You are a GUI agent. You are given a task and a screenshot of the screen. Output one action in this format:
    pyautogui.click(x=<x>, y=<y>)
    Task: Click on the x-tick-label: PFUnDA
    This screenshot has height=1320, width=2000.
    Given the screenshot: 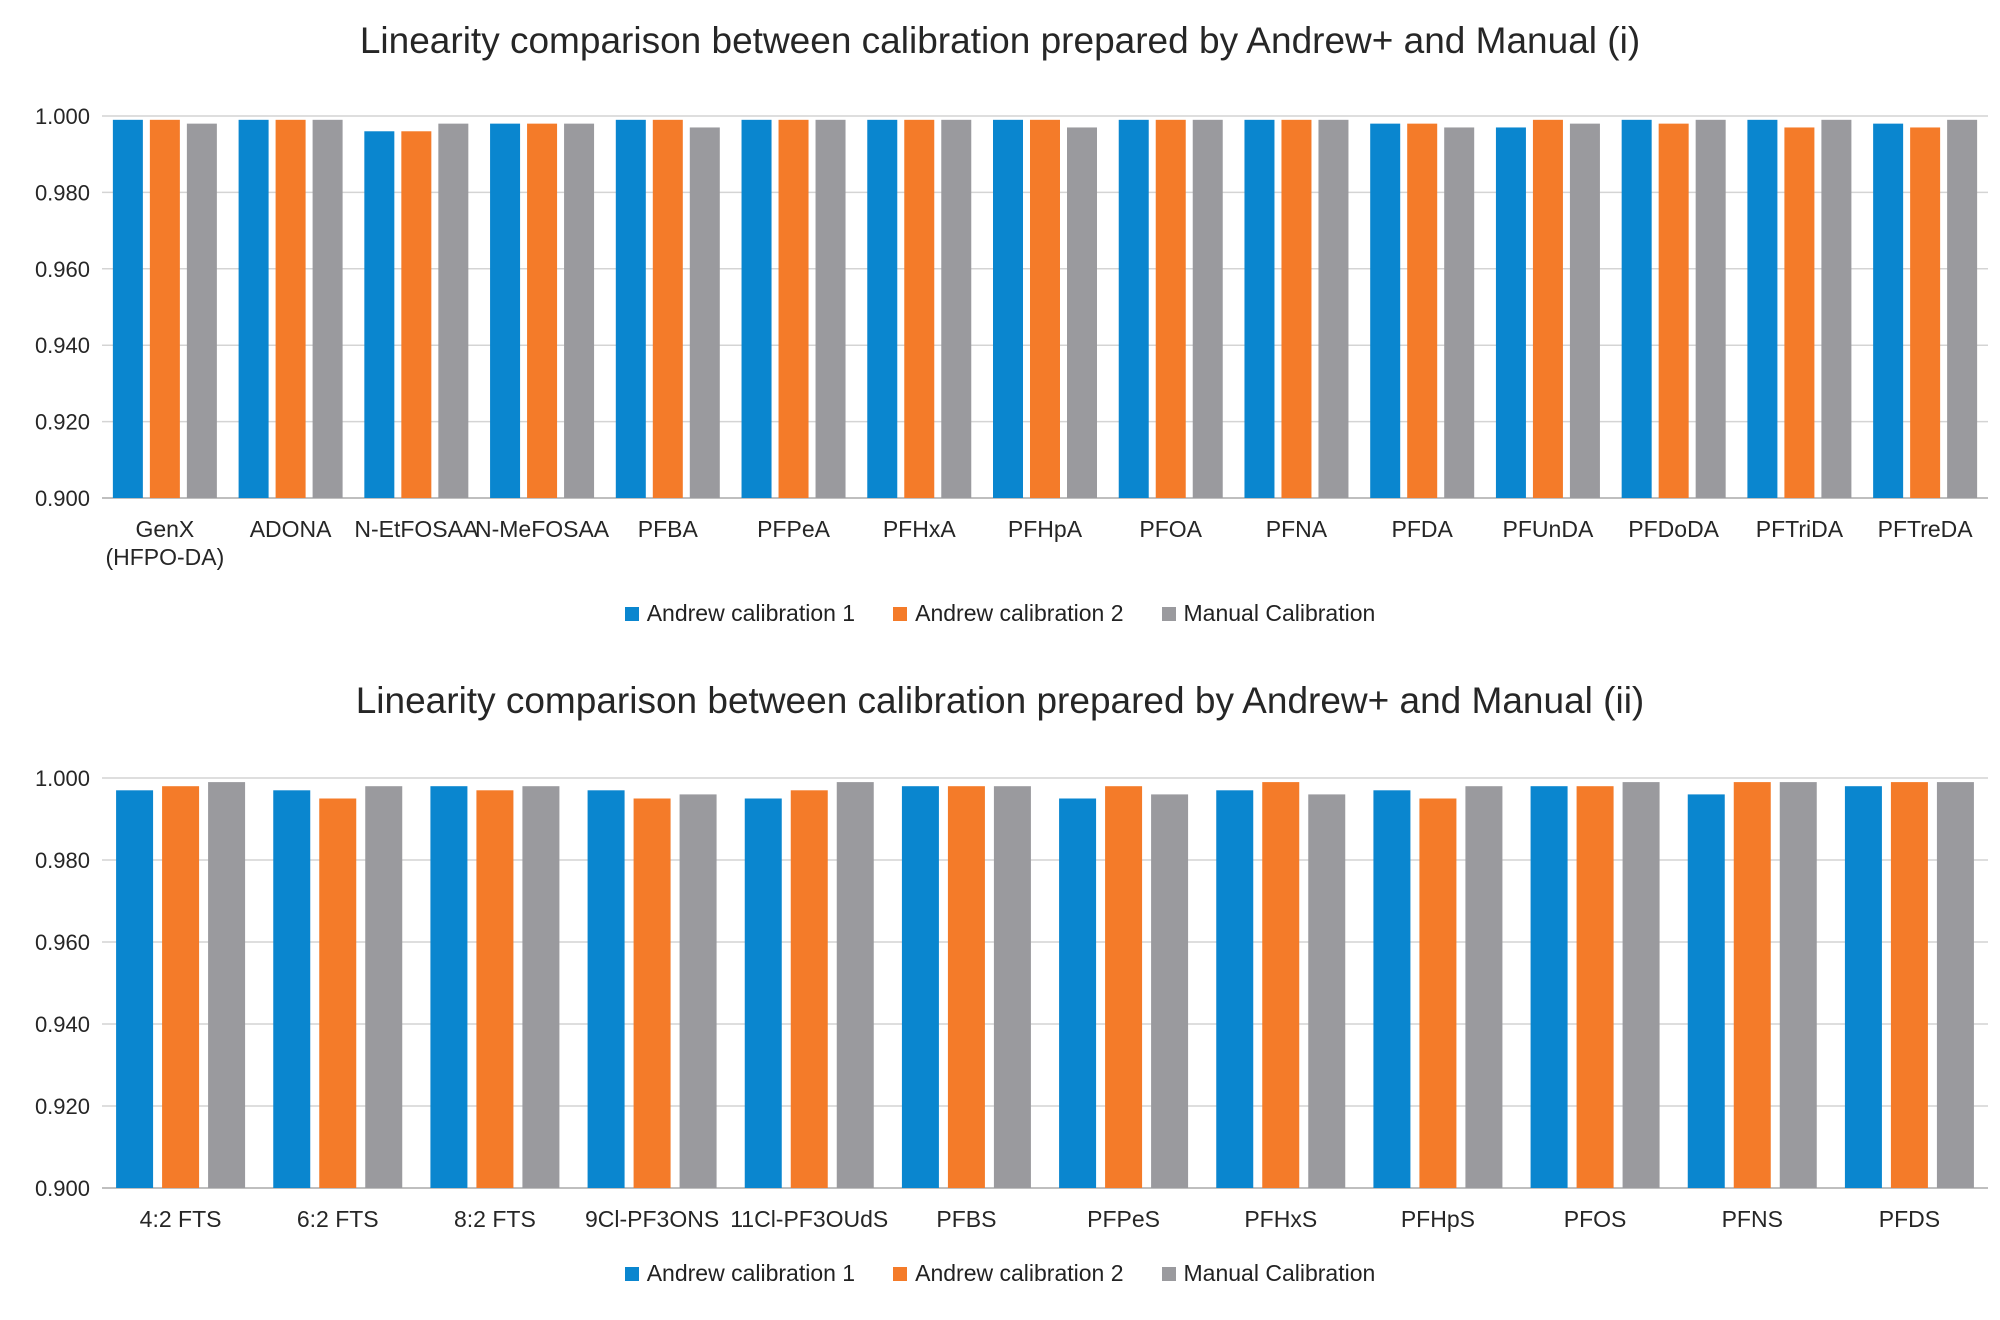 What is the action you would take?
    pyautogui.click(x=1548, y=529)
    